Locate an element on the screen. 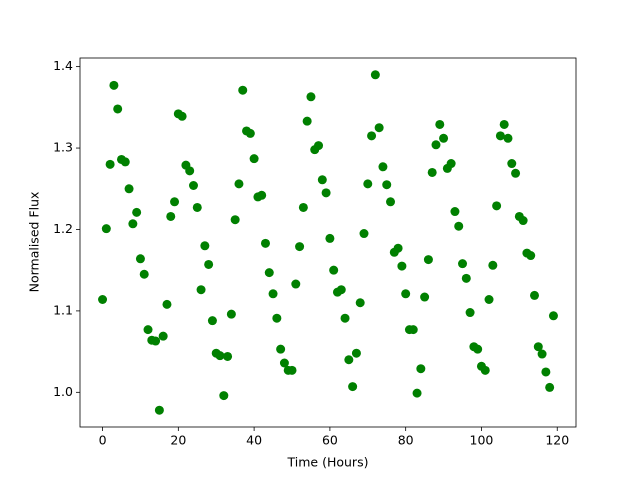  x-tick-label: 40 is located at coordinates (254, 440).